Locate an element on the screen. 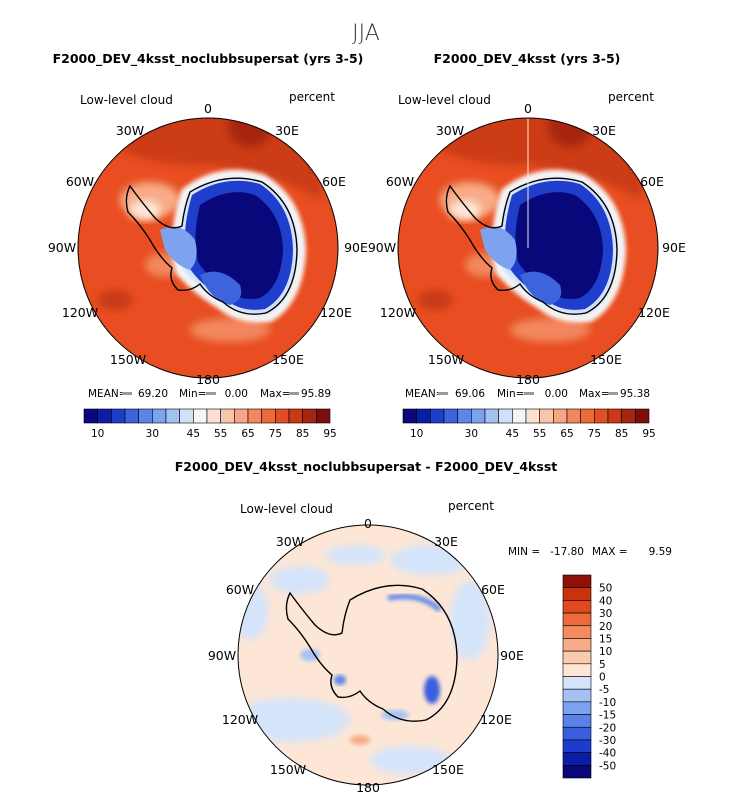 This screenshot has height=802, width=733. colorbar-tick-label: -20 is located at coordinates (607, 728).